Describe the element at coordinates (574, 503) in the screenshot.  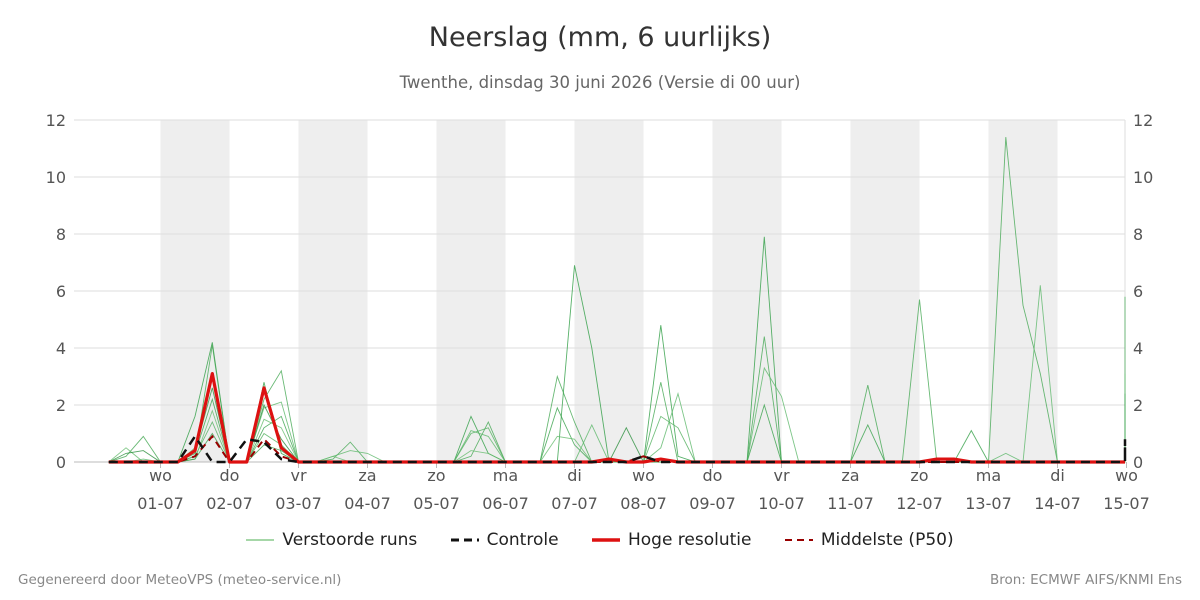
I see `x-tick-label-date: 07-07` at that location.